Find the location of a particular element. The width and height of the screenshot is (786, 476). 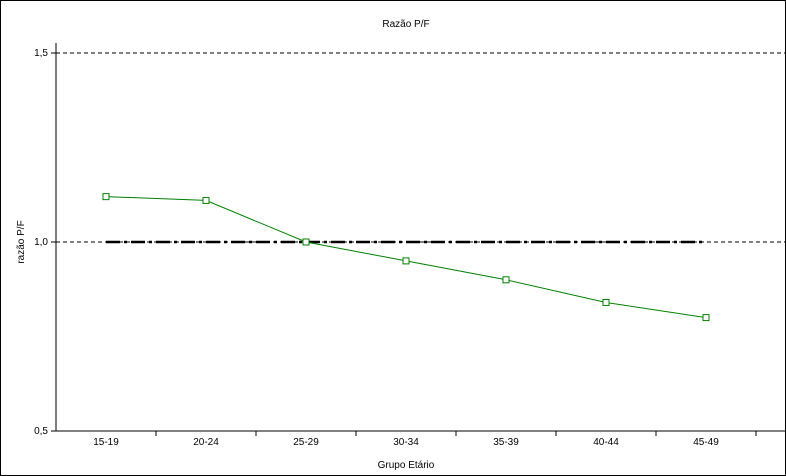

x-tick-label: 45-49 is located at coordinates (706, 442).